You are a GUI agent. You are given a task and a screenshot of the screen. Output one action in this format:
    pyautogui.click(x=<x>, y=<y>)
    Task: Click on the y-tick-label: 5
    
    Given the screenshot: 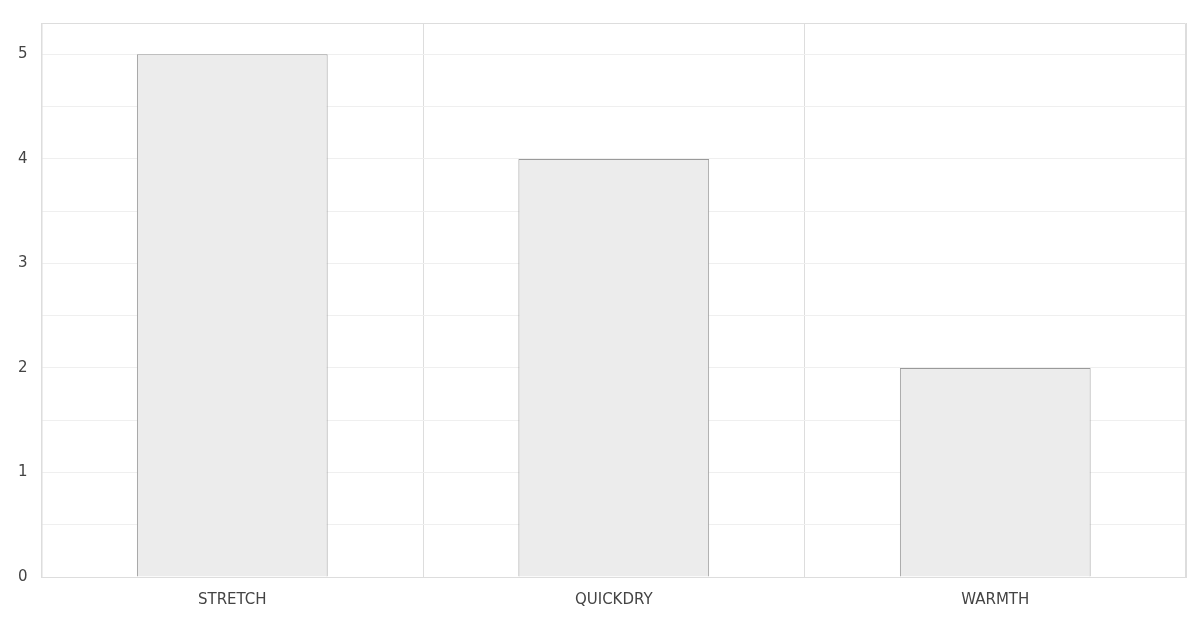 What is the action you would take?
    pyautogui.click(x=23, y=53)
    